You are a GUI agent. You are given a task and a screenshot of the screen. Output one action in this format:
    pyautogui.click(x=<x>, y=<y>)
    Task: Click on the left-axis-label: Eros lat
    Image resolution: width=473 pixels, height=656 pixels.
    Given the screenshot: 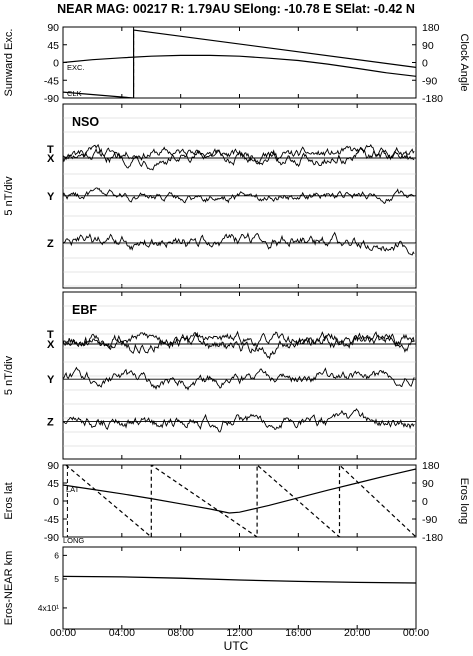 What is the action you would take?
    pyautogui.click(x=9, y=500)
    